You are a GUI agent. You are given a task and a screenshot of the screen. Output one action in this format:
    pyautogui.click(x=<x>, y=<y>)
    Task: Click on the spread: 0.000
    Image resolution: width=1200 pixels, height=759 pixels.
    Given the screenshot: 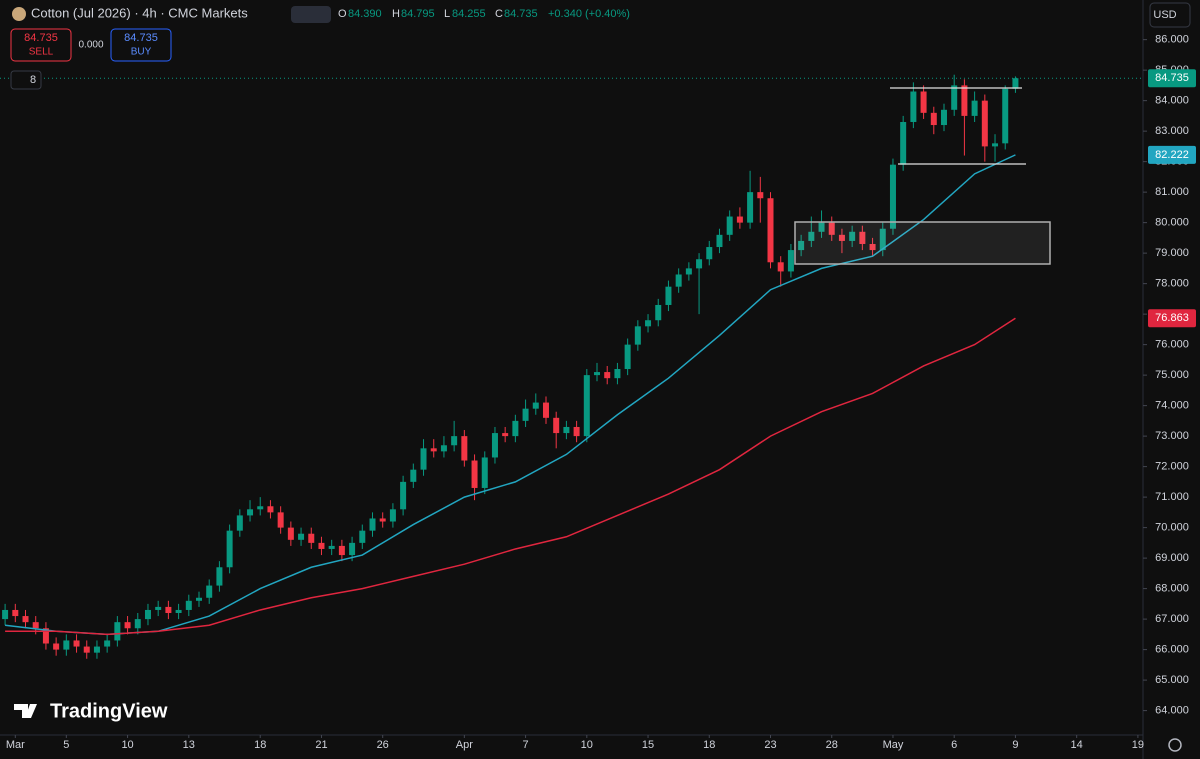 What is the action you would take?
    pyautogui.click(x=90, y=45)
    